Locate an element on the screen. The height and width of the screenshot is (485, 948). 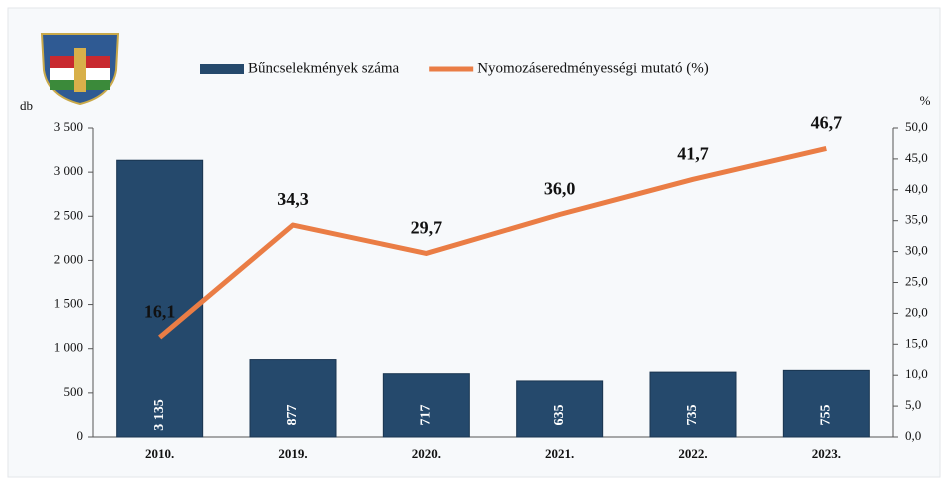
bar-value-label: 735 is located at coordinates (692, 415).